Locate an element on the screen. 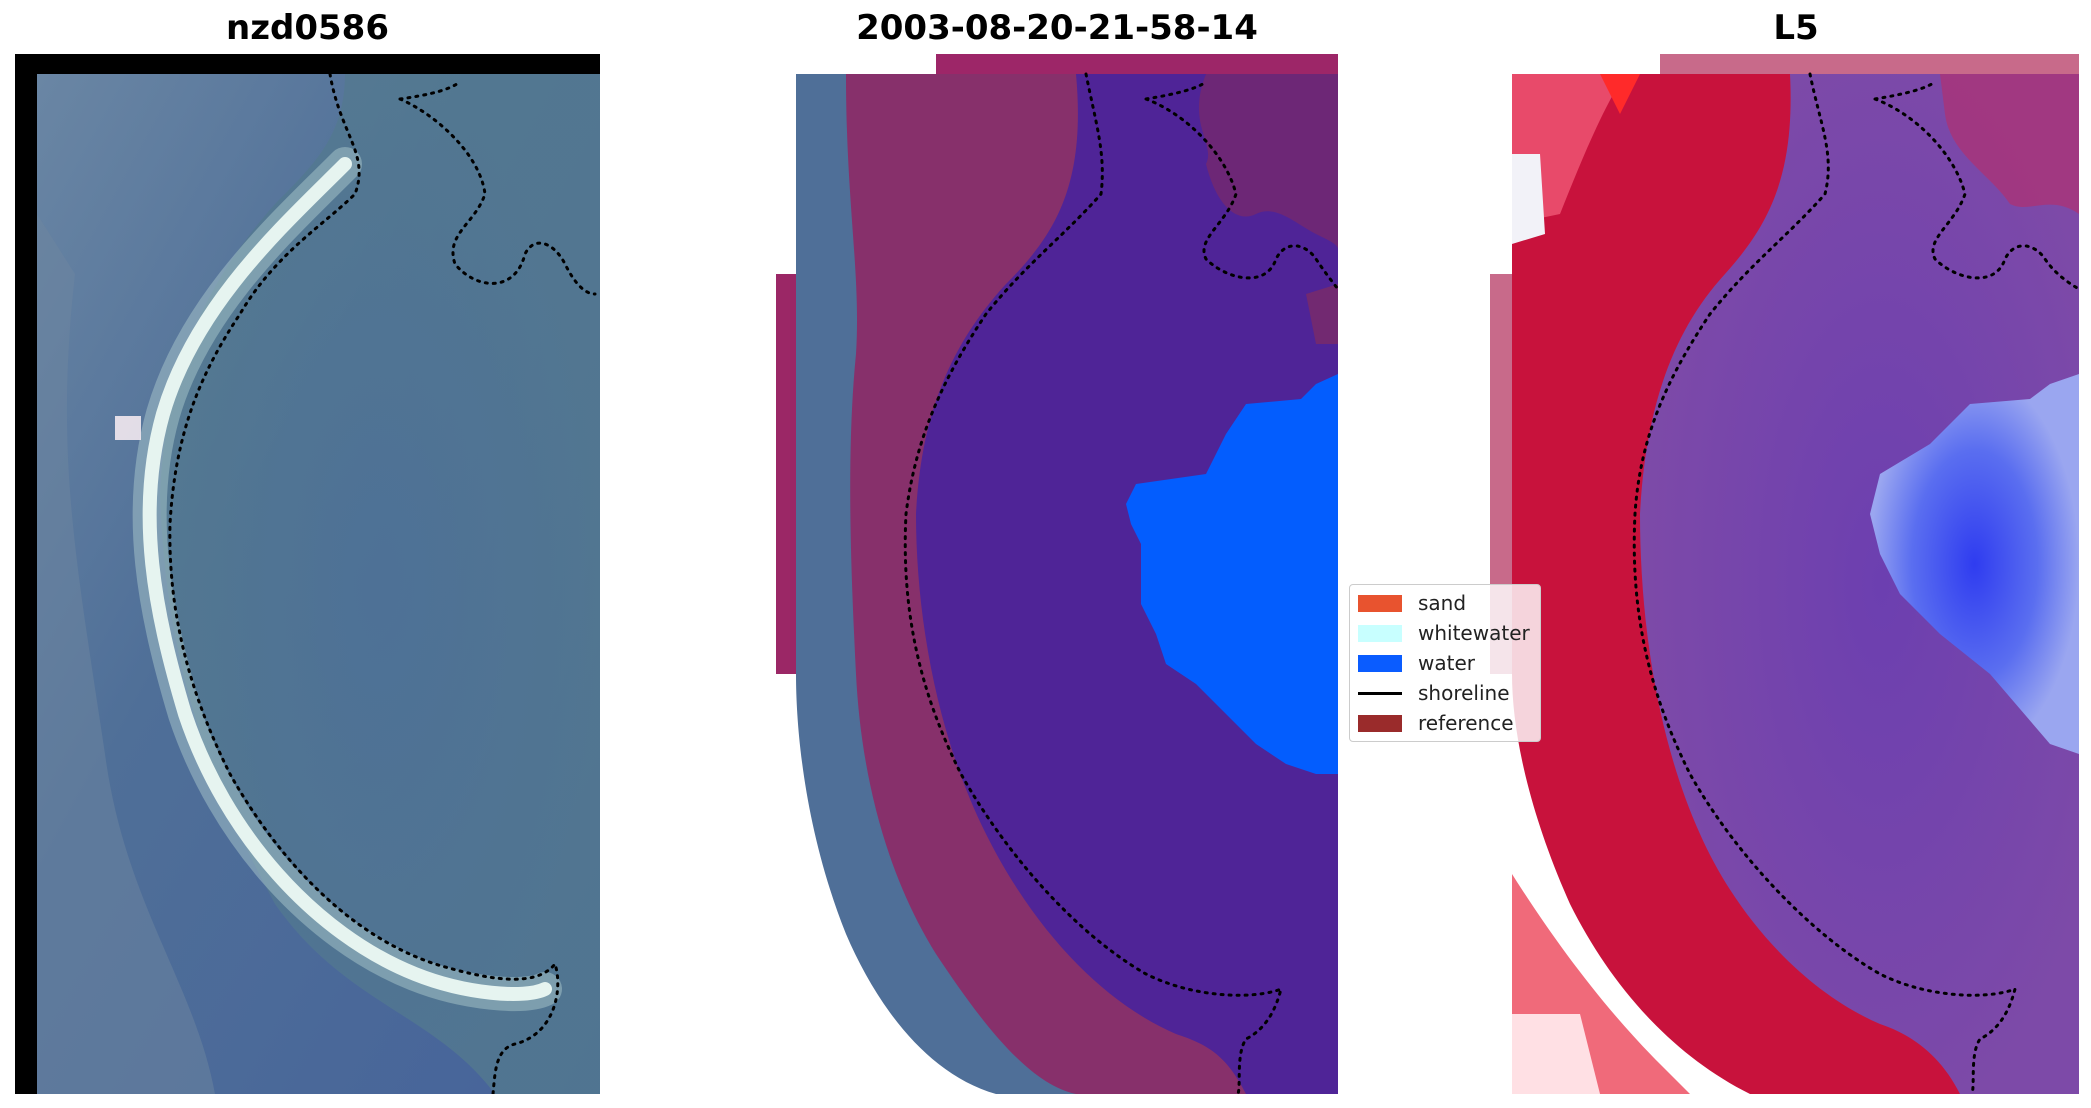 This screenshot has height=1108, width=2091. panel-title-index: L5 is located at coordinates (1796, 28).